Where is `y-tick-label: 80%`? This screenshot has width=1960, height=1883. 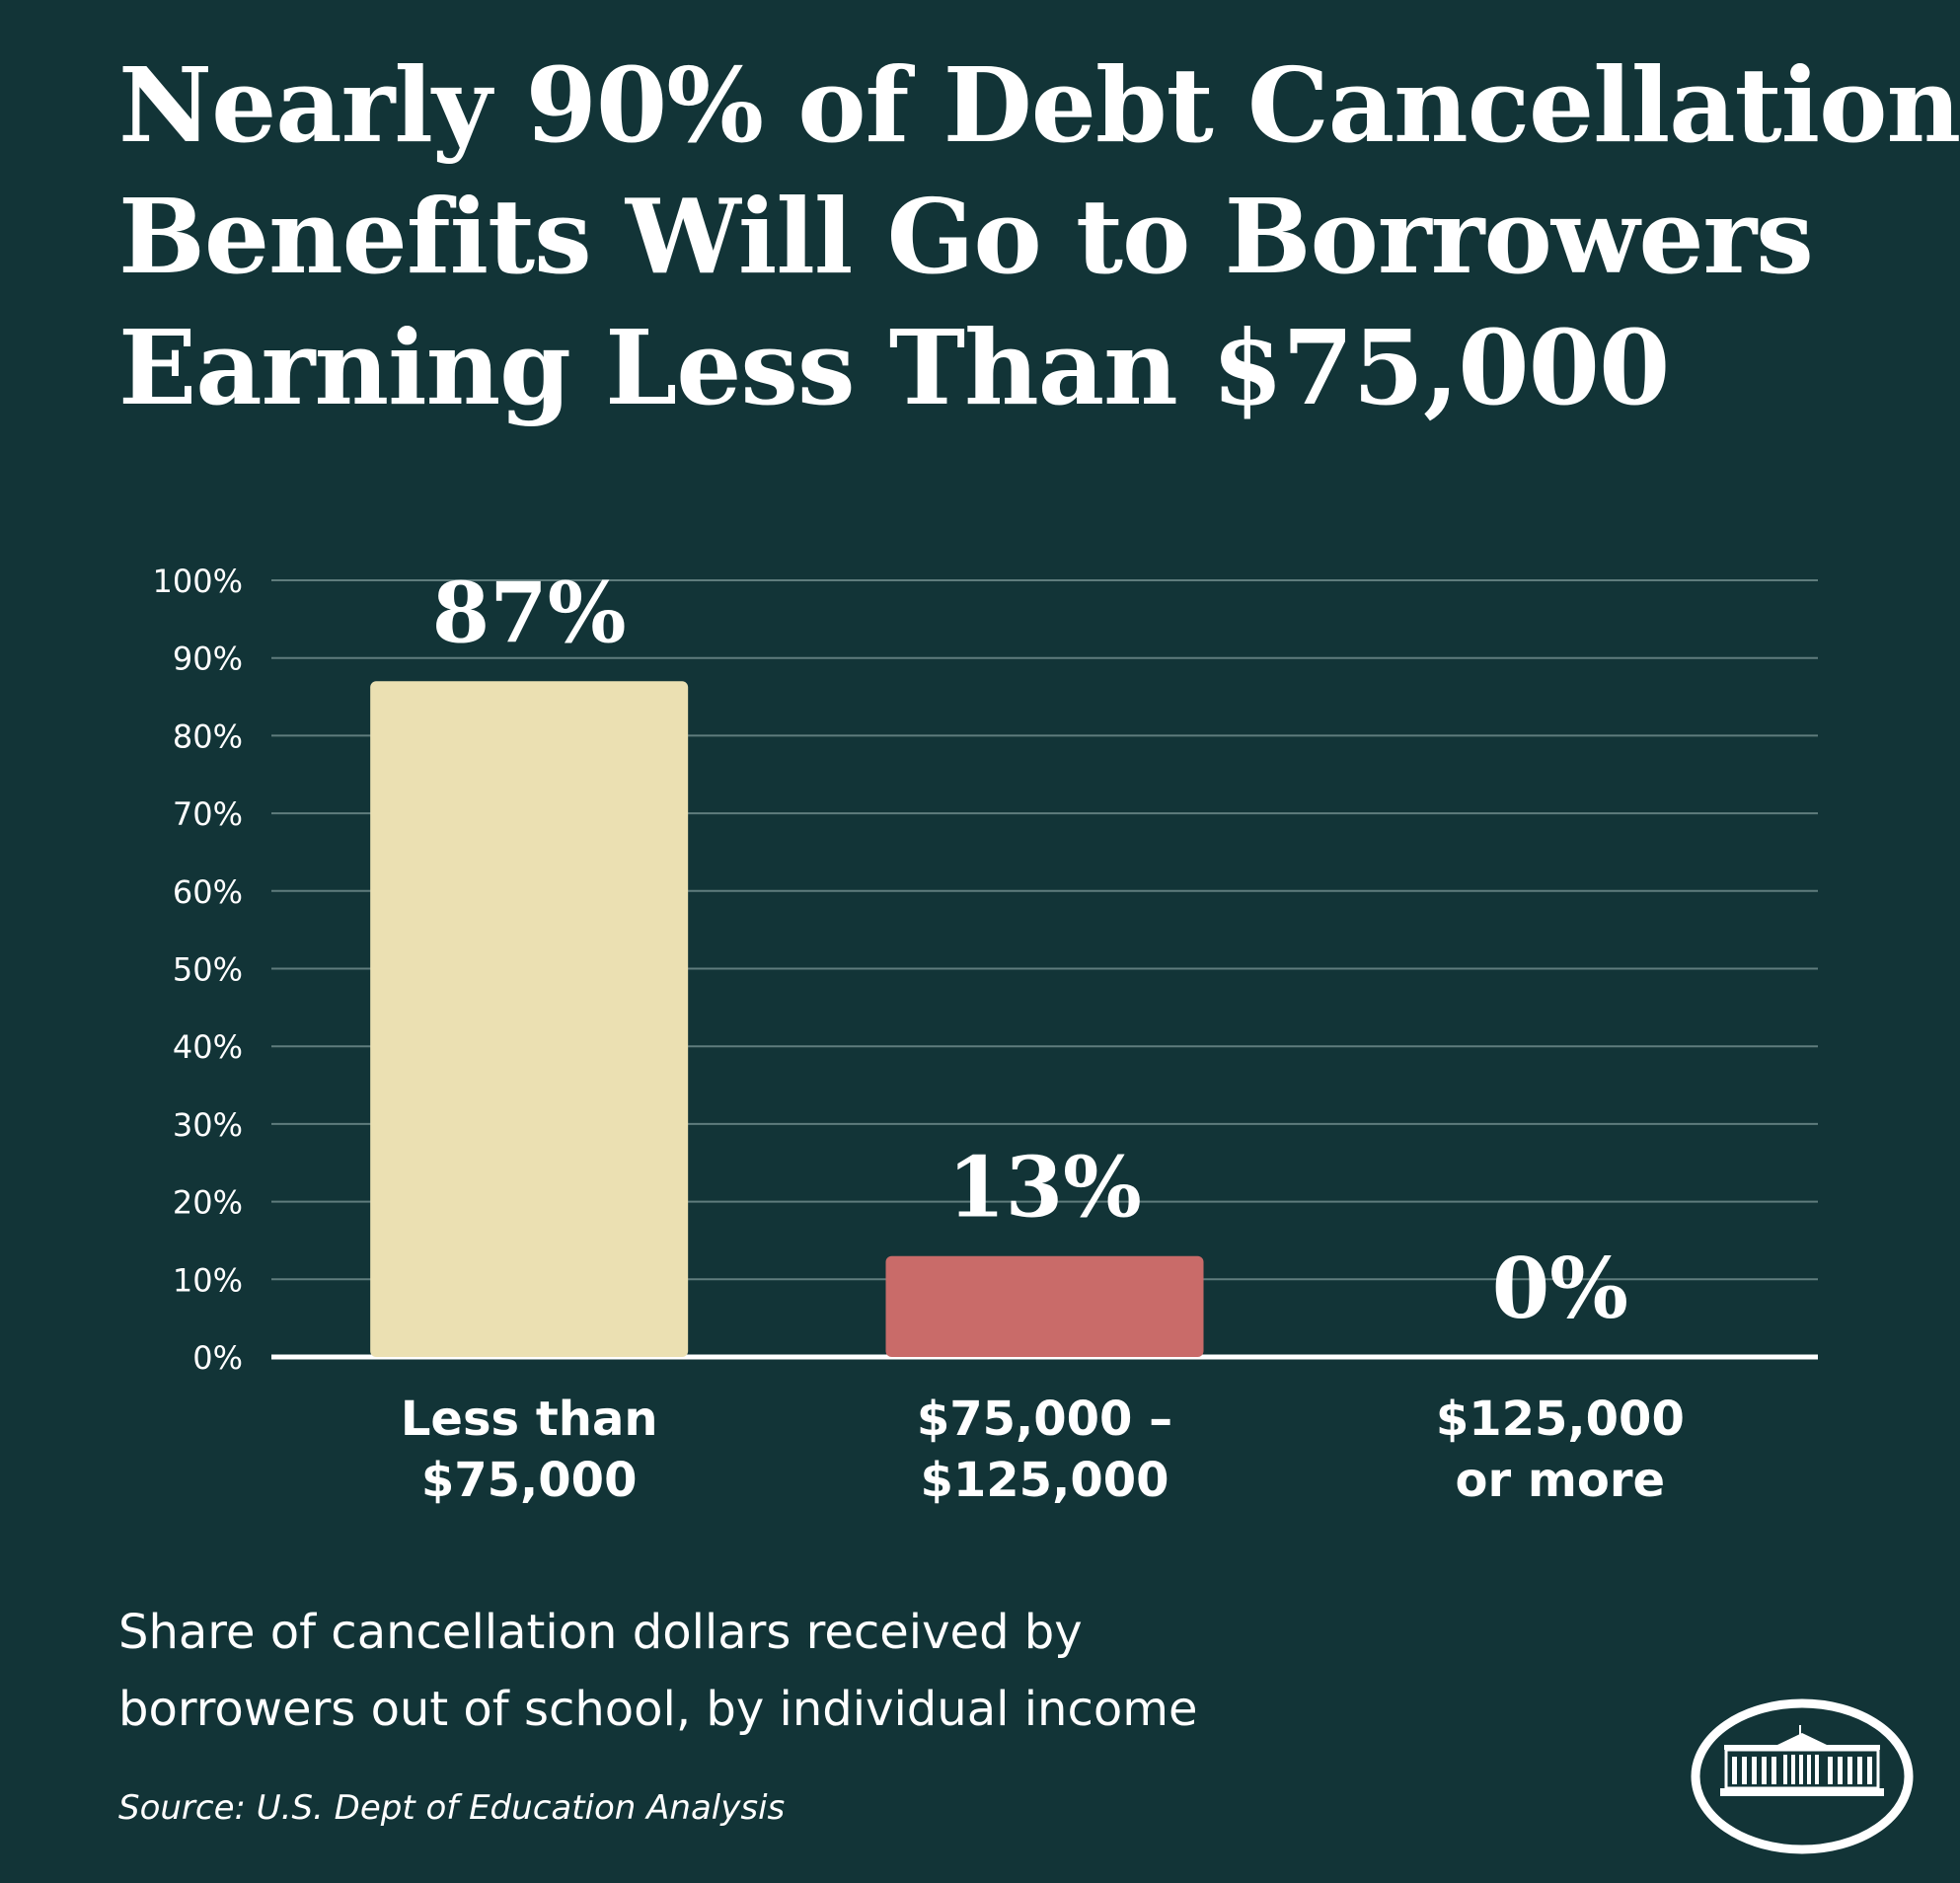
y-tick-label: 80% is located at coordinates (208, 736).